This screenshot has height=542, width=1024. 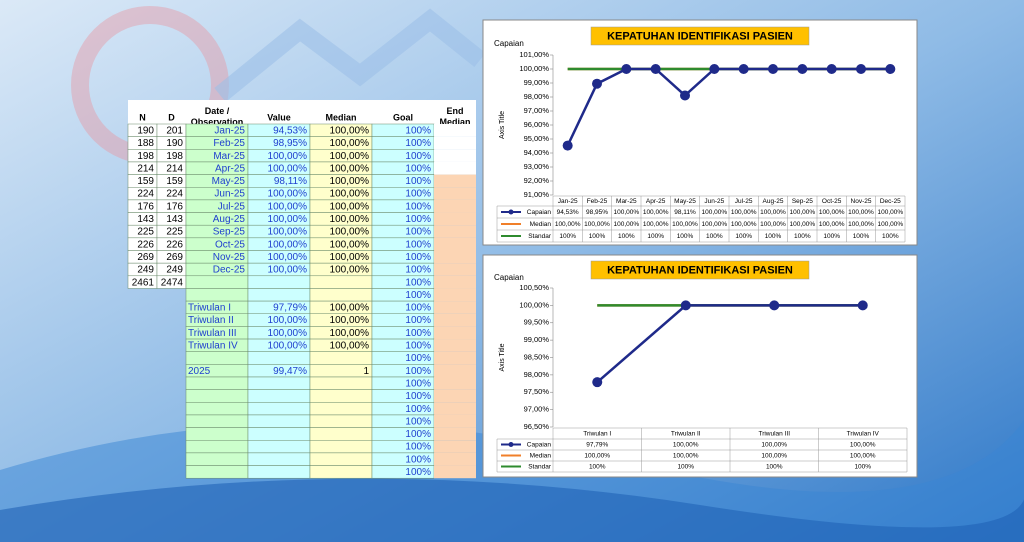 What do you see at coordinates (729, 344) in the screenshot?
I see `series-line` at bounding box center [729, 344].